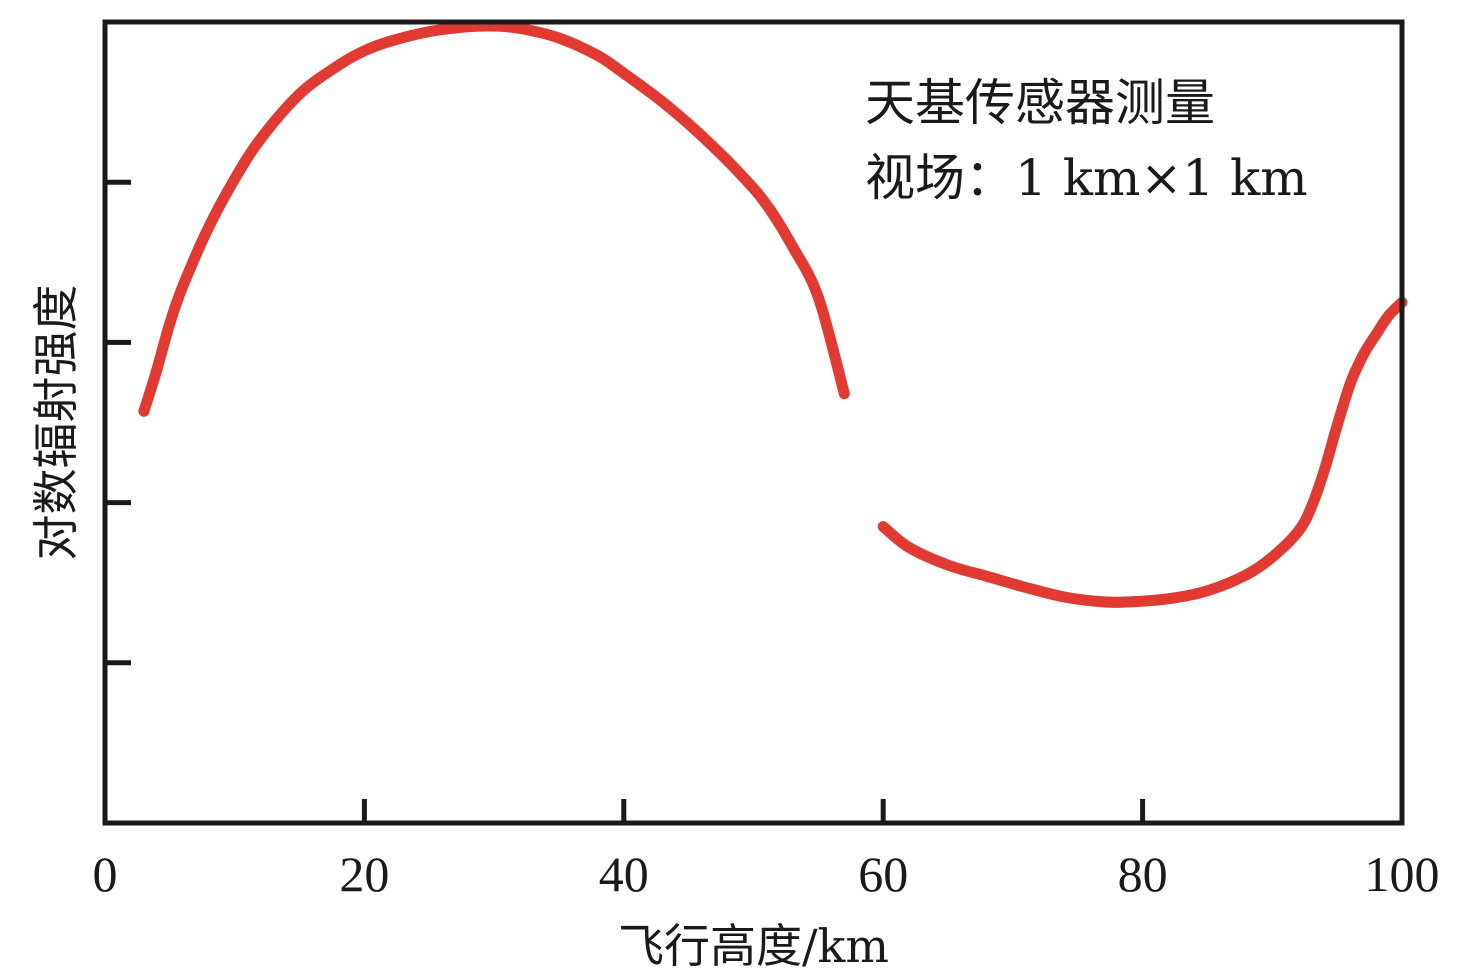  What do you see at coordinates (105, 874) in the screenshot?
I see `x-tick-label: 0` at bounding box center [105, 874].